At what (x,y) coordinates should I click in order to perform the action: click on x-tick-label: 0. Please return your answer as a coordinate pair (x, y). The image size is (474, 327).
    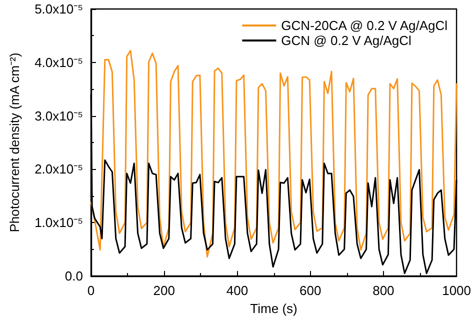
    Looking at the image, I should click on (91, 290).